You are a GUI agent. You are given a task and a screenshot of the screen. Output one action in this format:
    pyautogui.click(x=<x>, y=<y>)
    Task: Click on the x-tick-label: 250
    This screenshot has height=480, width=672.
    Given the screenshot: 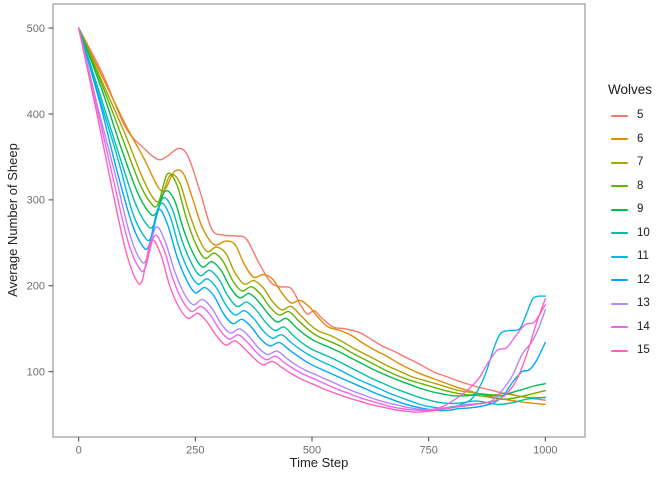 What is the action you would take?
    pyautogui.click(x=195, y=451)
    